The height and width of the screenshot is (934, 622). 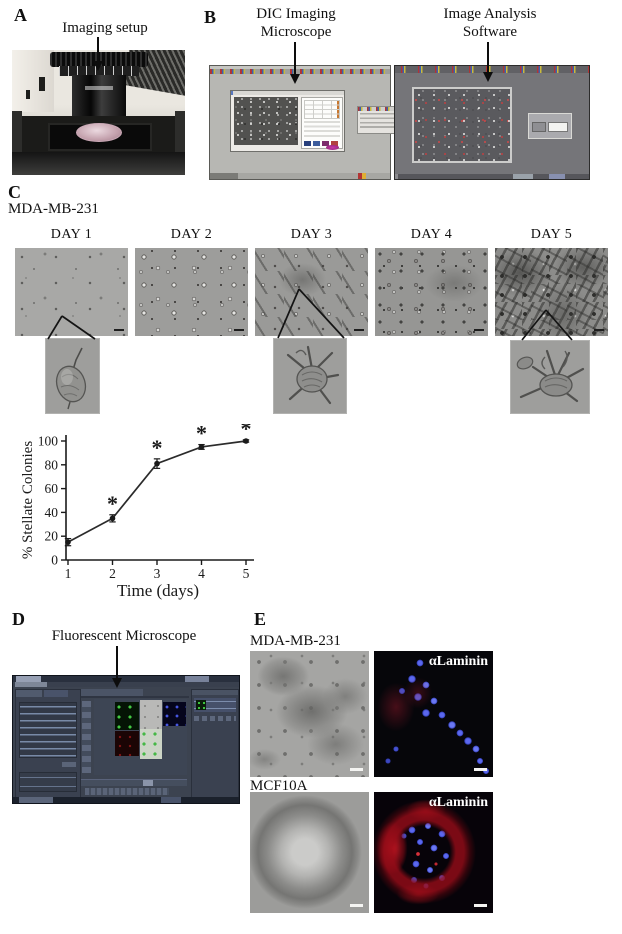 I want to click on culture-dish, so click(x=99, y=132).